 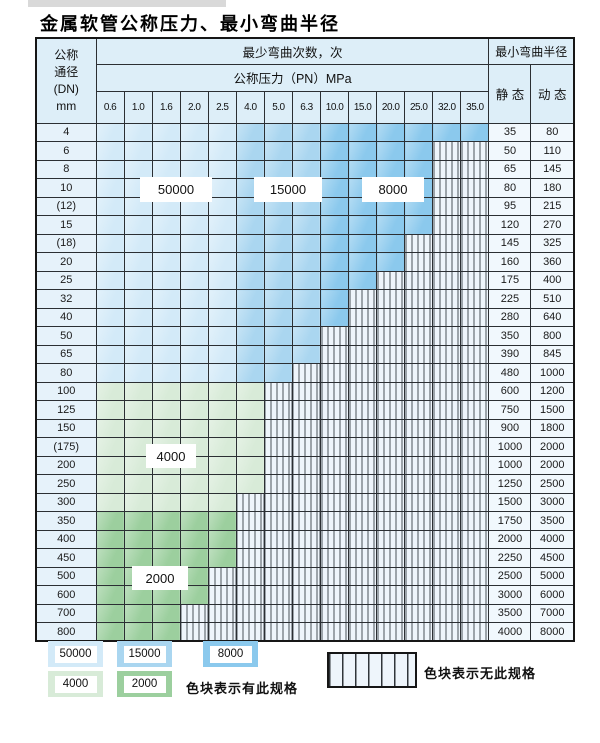 What do you see at coordinates (510, 336) in the screenshot?
I see `static-radius-cell: 350` at bounding box center [510, 336].